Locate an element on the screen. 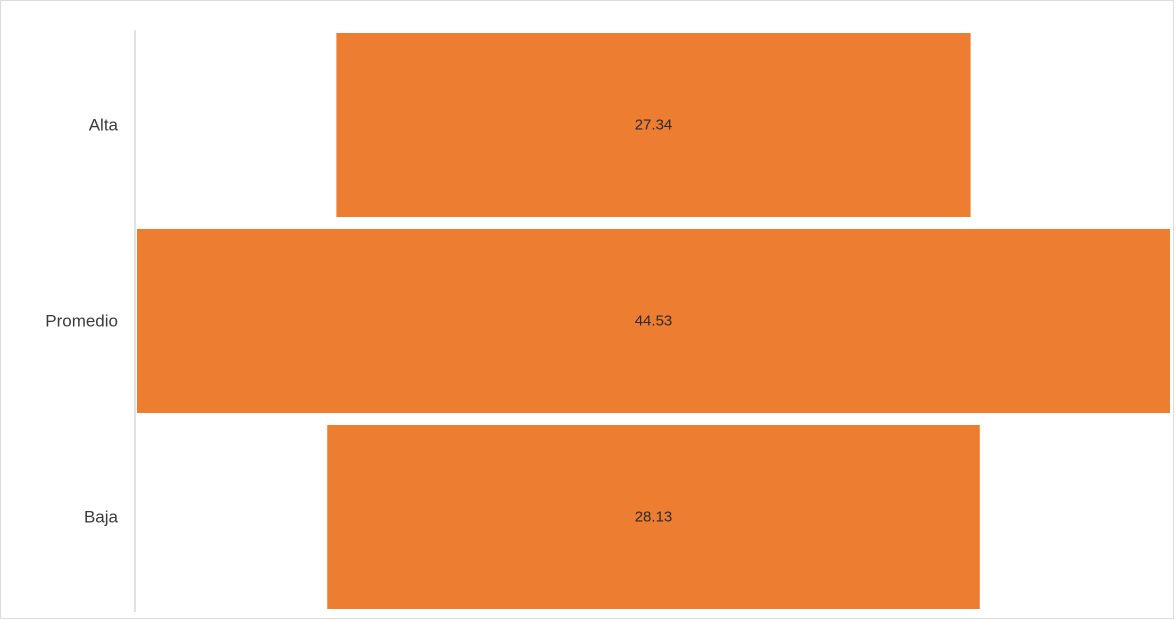 The image size is (1176, 621). category-label-alta: Alta is located at coordinates (104, 125).